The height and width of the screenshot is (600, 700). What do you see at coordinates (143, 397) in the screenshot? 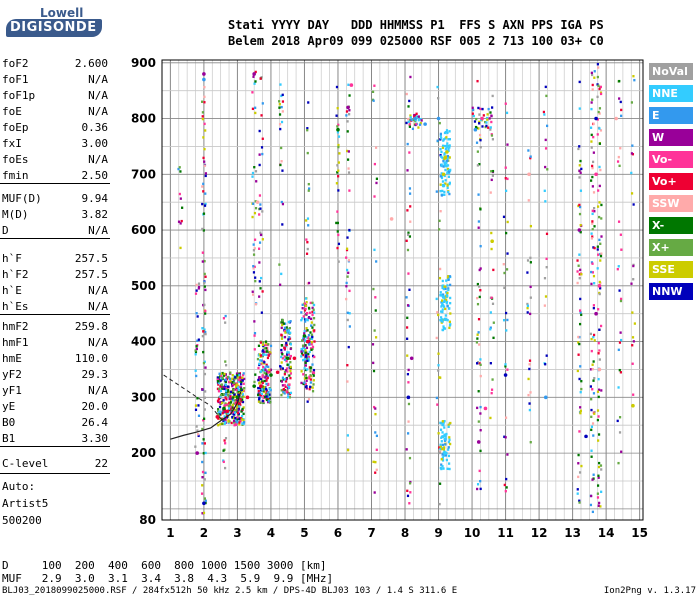
I see `y-tick-label: 300` at bounding box center [143, 397].